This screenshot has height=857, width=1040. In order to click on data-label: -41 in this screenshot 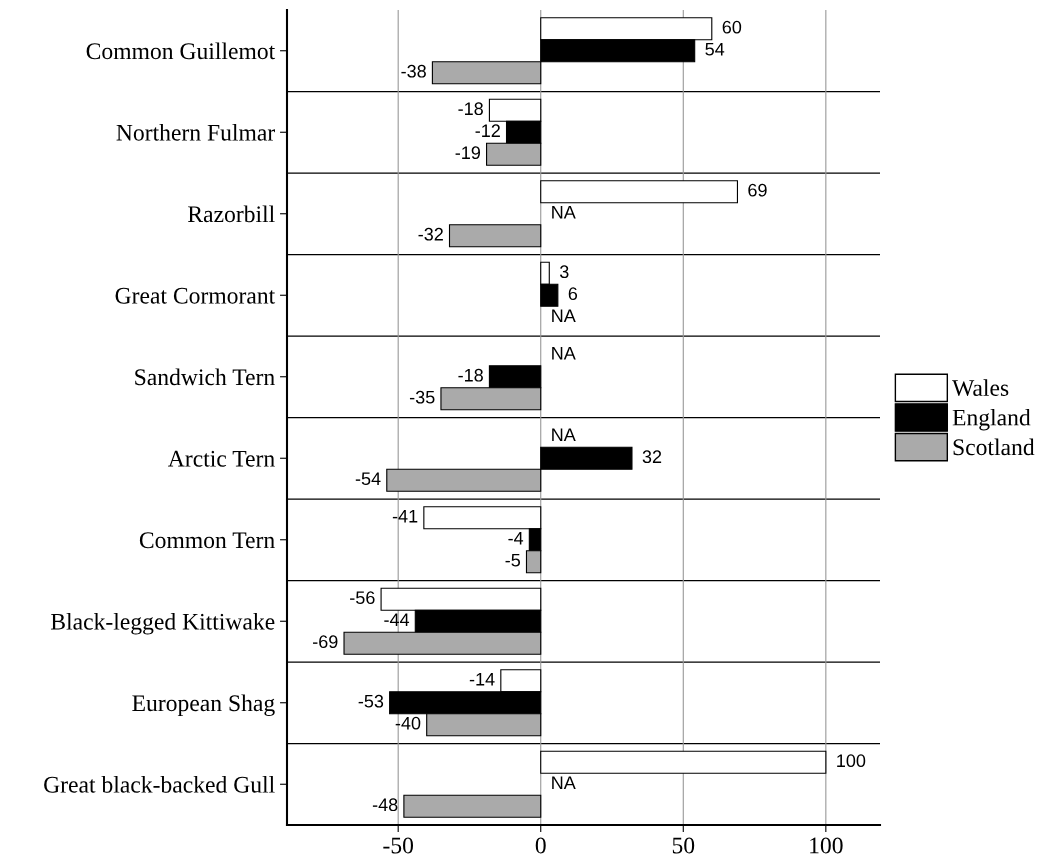, I will do `click(405, 516)`.